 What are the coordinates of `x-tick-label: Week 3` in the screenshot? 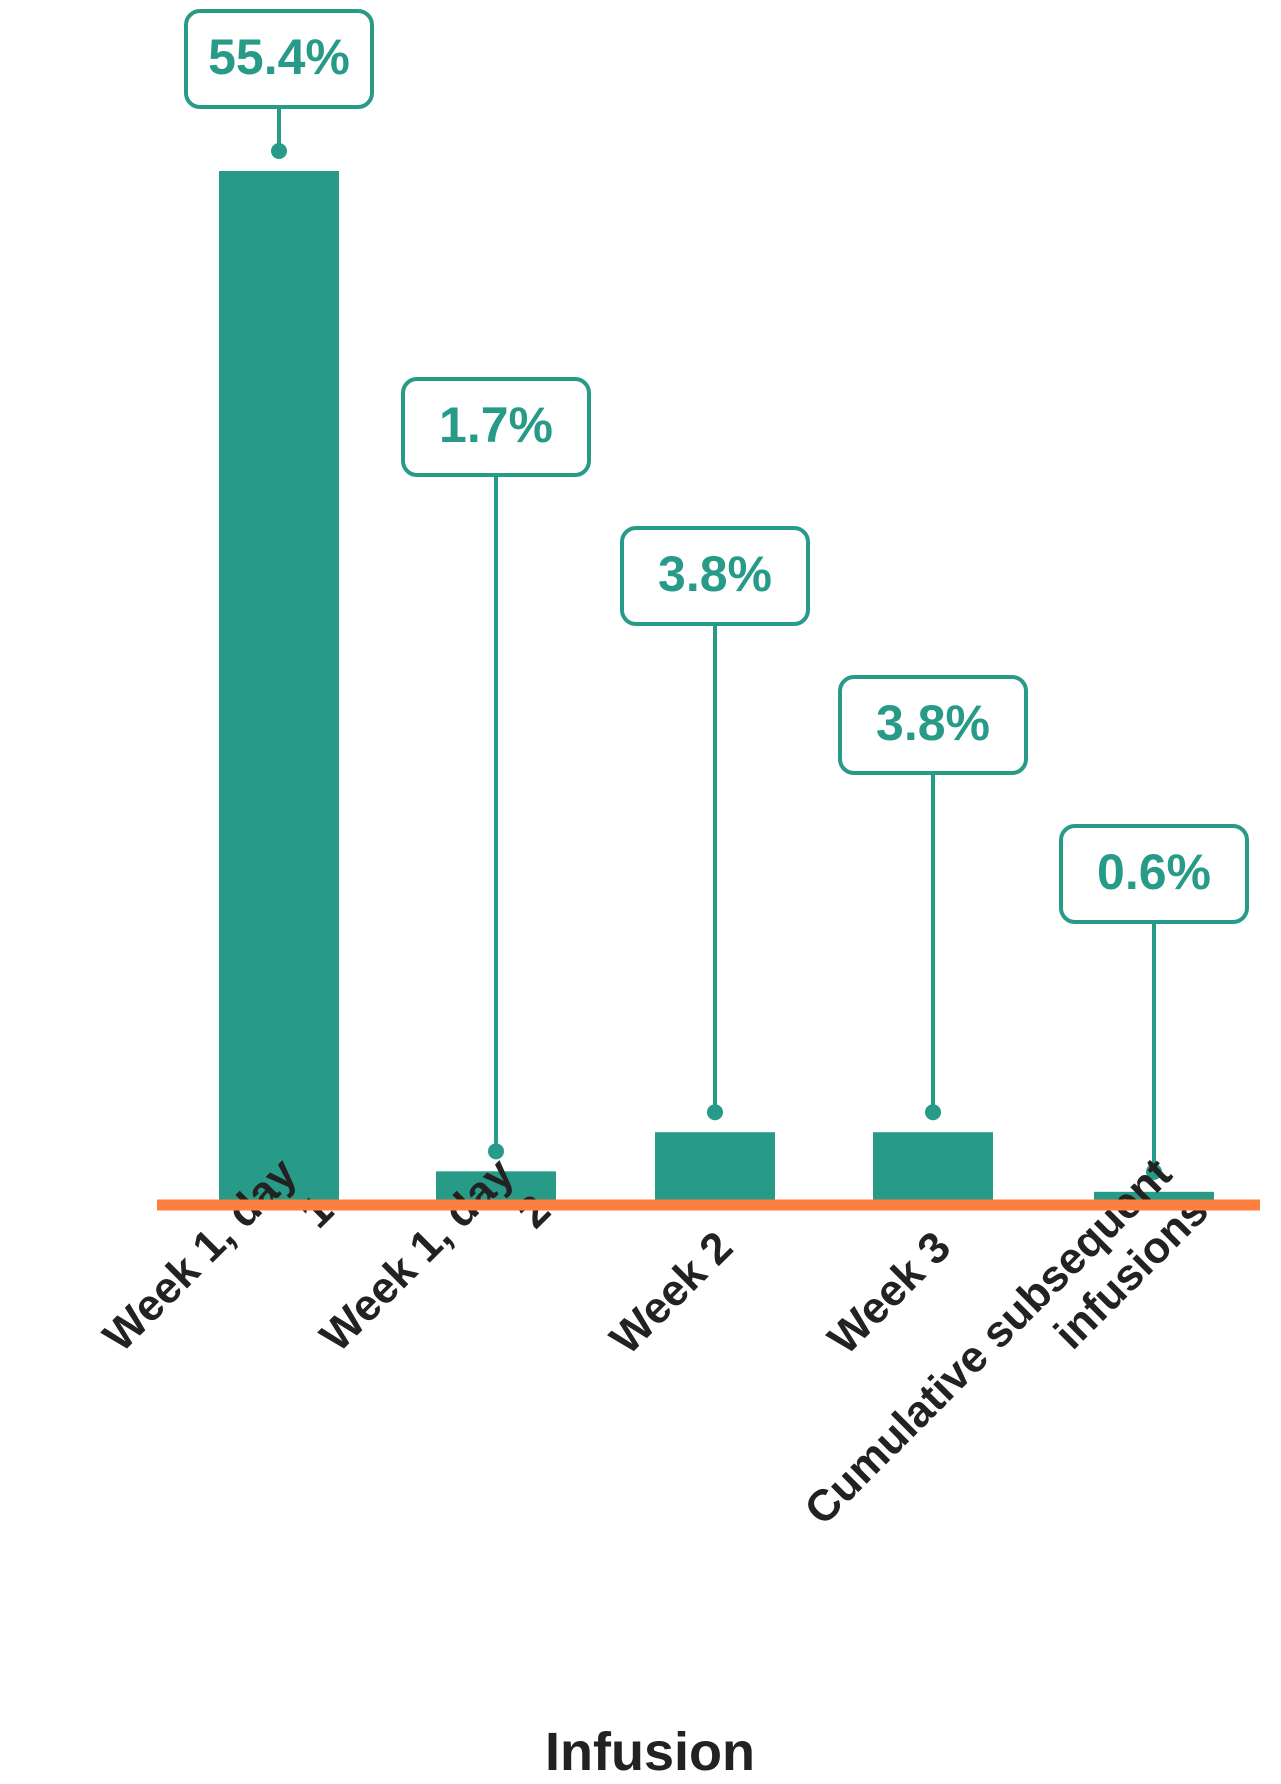 It's located at (889, 1292).